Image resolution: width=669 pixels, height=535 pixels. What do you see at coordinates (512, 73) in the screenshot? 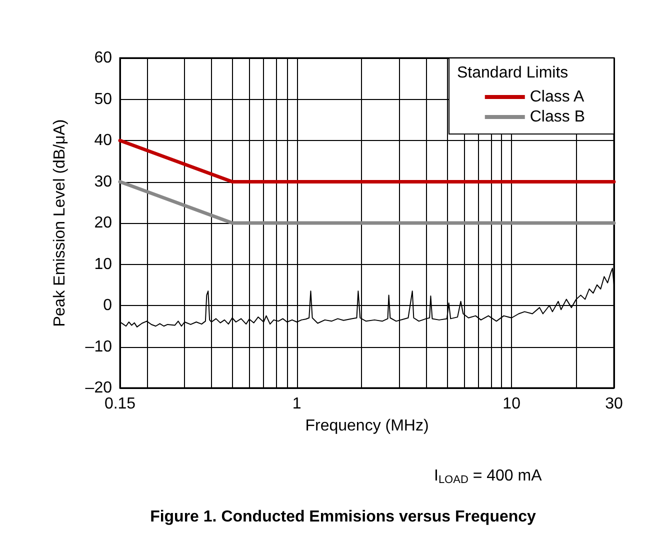
I see `legend-title: Standard Limits` at bounding box center [512, 73].